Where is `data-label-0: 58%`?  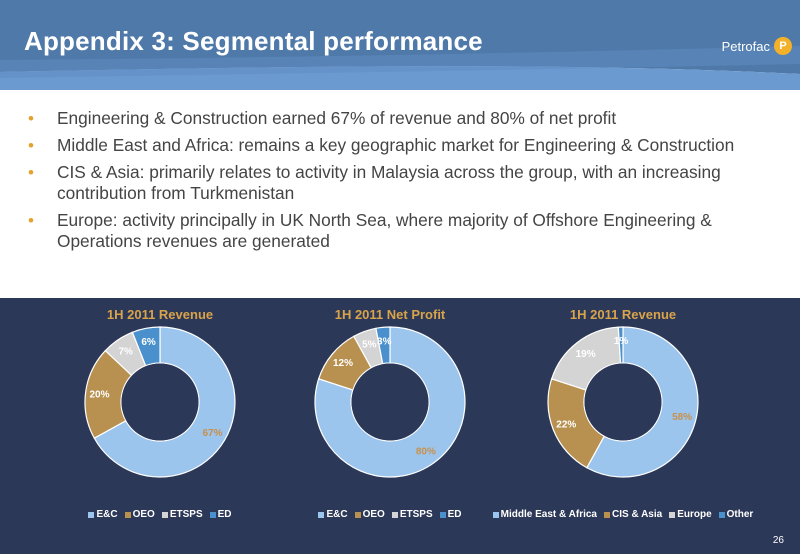 data-label-0: 58% is located at coordinates (682, 417).